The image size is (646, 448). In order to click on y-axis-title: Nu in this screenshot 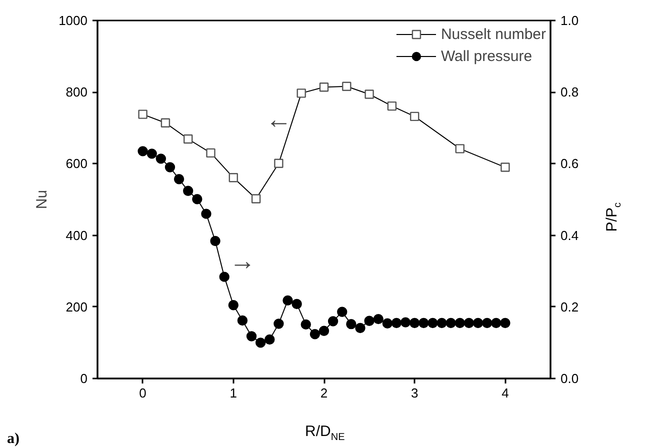, I will do `click(42, 200)`.